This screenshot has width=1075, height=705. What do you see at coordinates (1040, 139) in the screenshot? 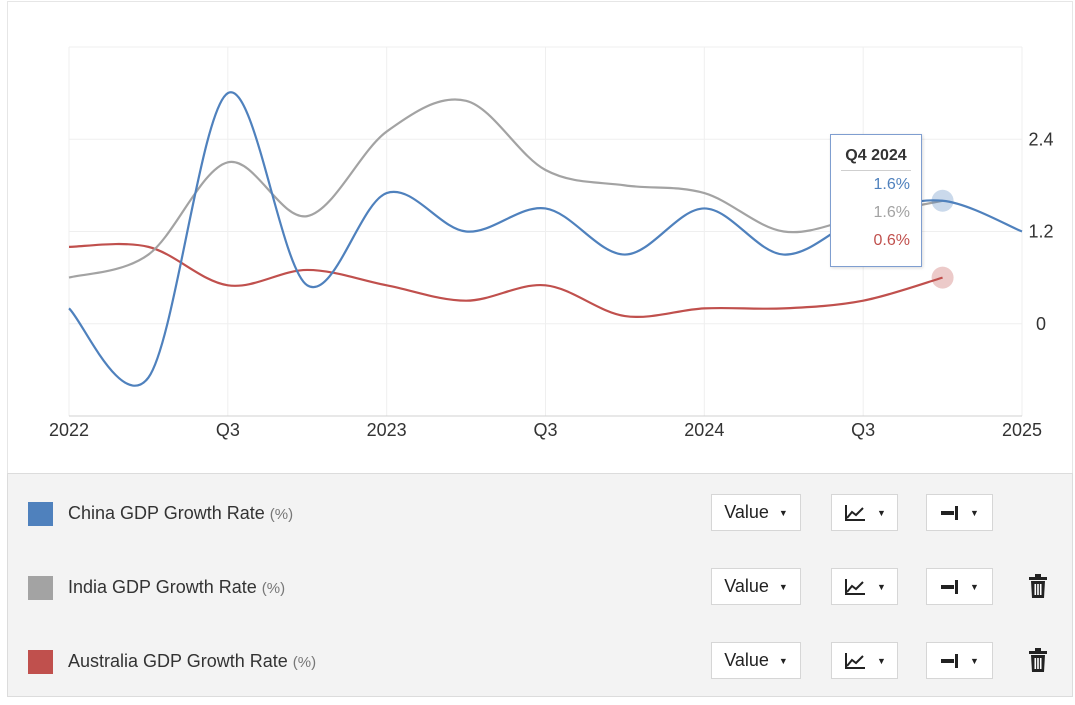
I see `y-tick-label: 2.4` at bounding box center [1040, 139].